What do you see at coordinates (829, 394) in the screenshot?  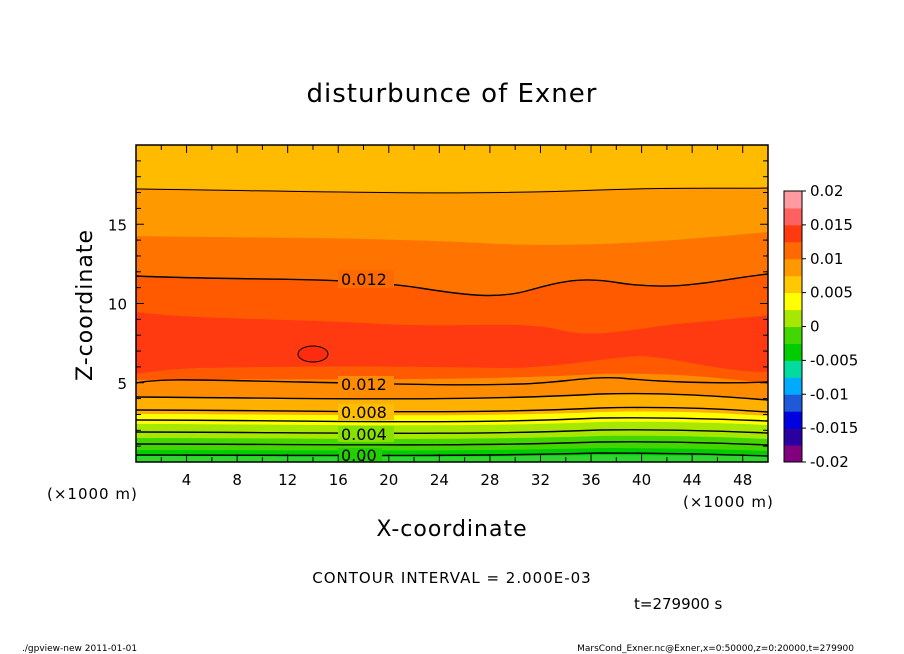 I see `colorbar-label: -0.01` at bounding box center [829, 394].